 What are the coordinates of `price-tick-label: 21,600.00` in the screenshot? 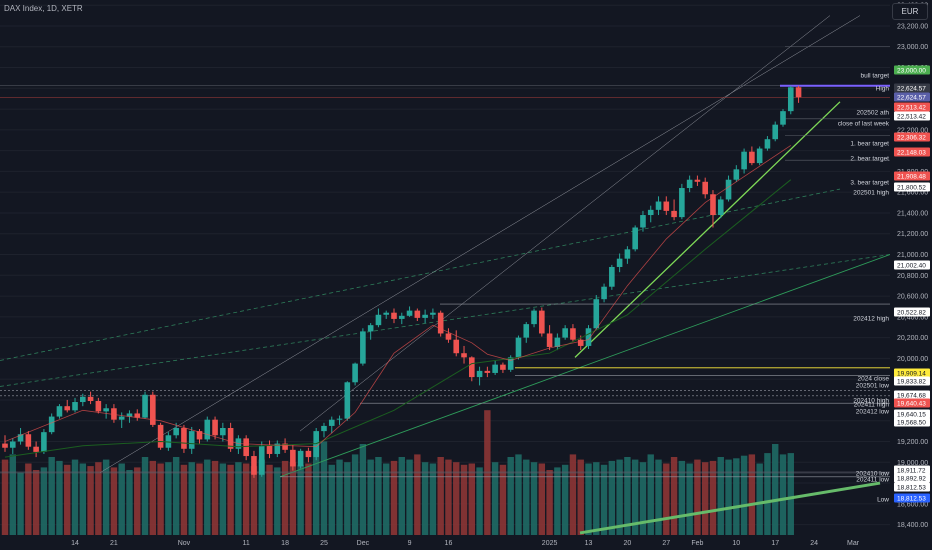 It's located at (912, 193).